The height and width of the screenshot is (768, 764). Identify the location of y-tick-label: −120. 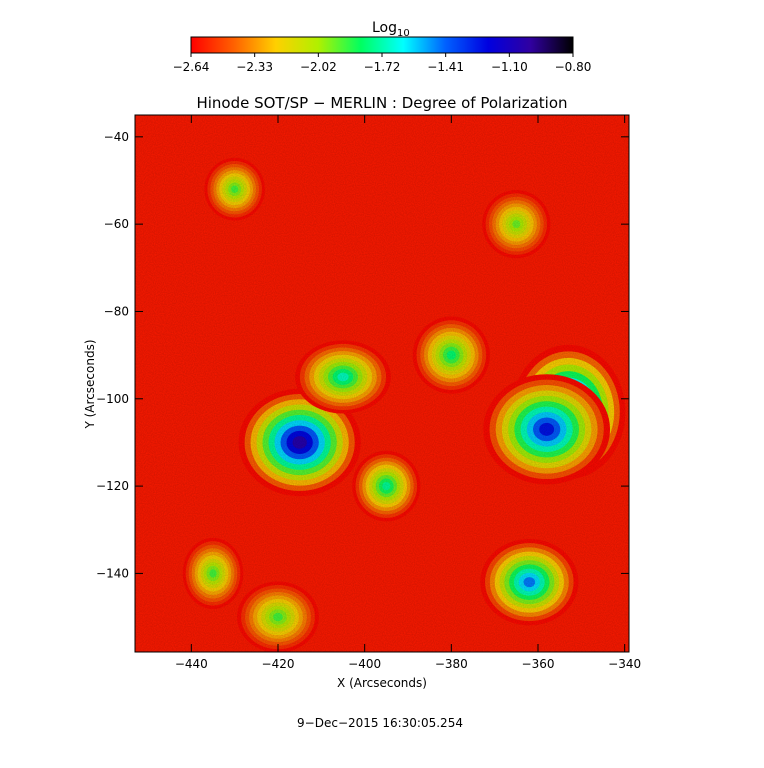
(112, 486).